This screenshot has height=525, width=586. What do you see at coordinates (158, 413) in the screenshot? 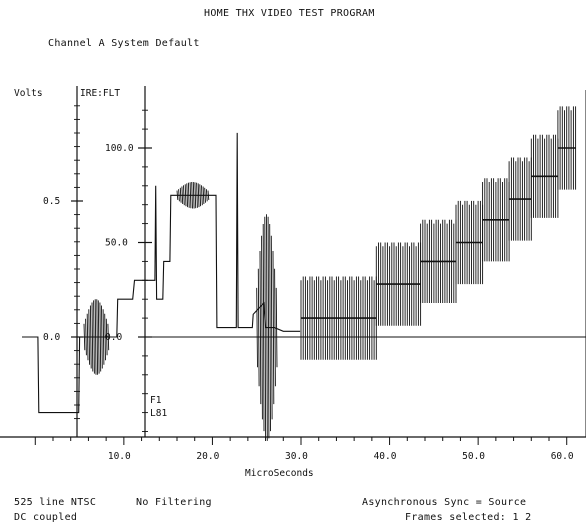
I see `annotation-line: L81` at bounding box center [158, 413].